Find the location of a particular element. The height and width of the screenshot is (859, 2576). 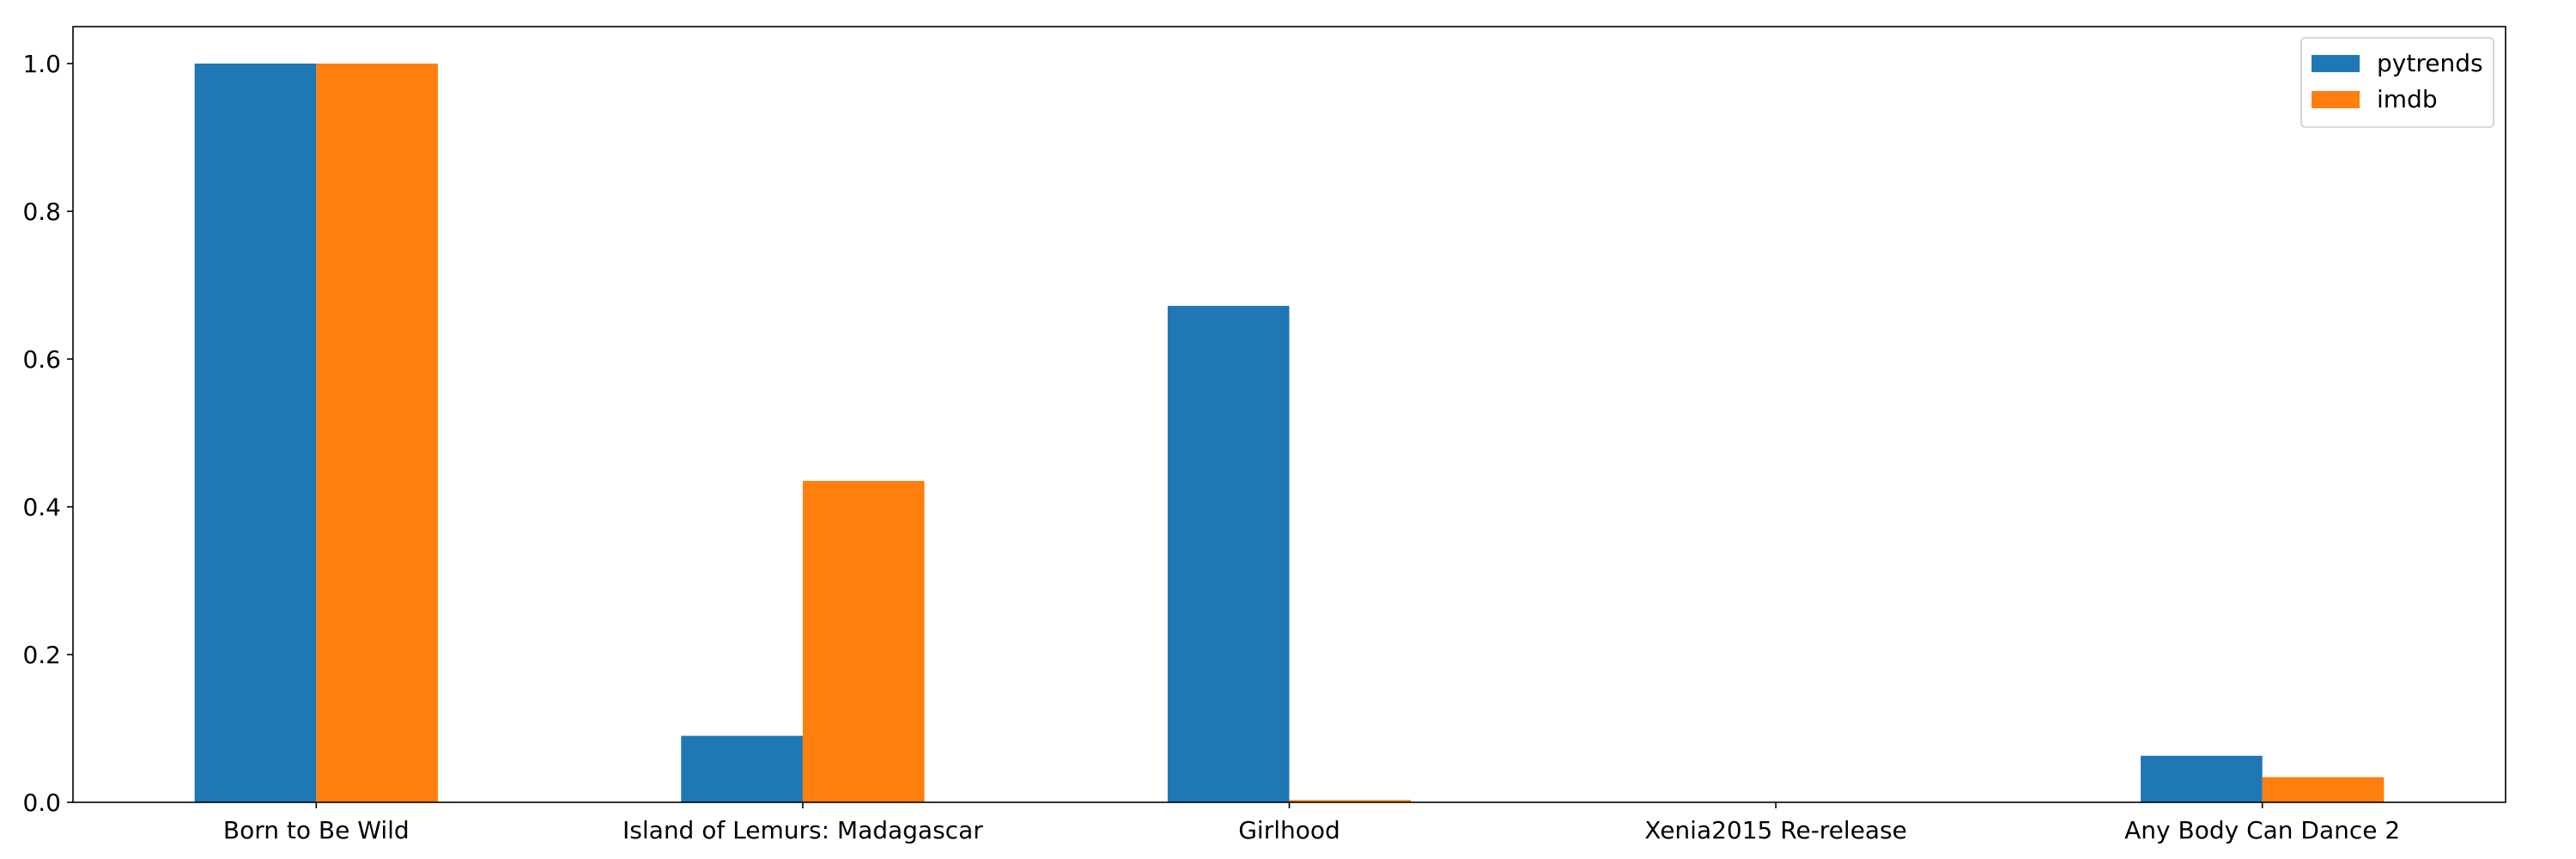

legend-swatch-imdb is located at coordinates (2336, 100).